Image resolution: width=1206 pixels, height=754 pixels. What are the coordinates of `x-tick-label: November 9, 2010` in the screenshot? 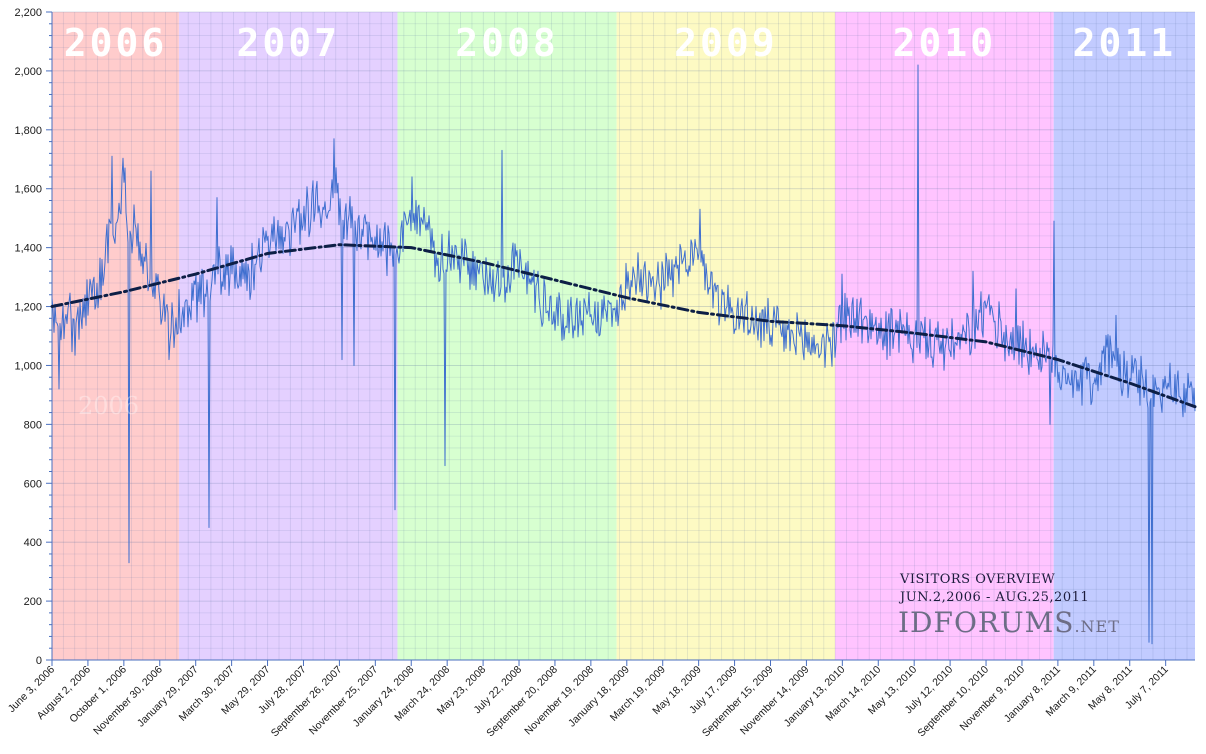 It's located at (993, 699).